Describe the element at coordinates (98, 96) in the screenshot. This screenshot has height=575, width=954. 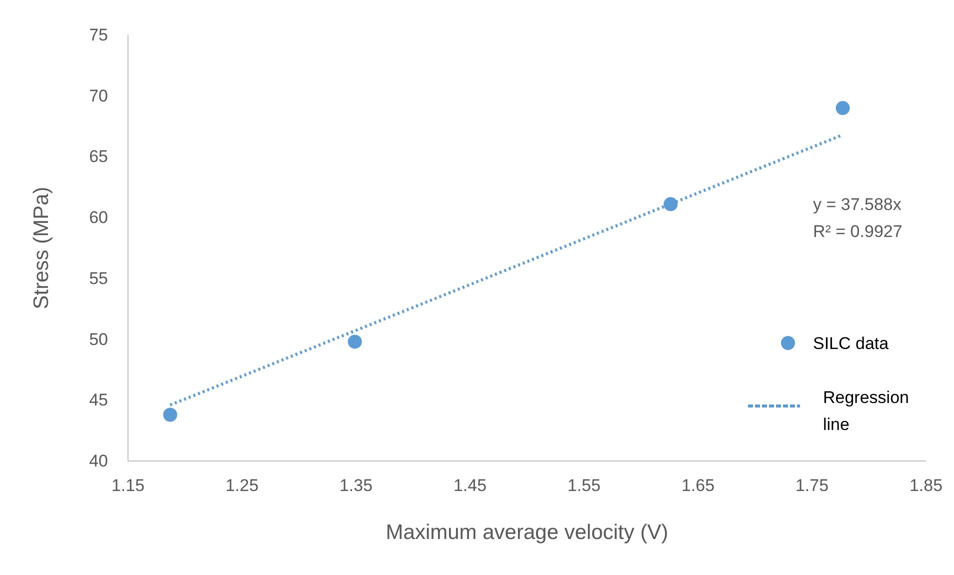
I see `y-tick-label: 70` at that location.